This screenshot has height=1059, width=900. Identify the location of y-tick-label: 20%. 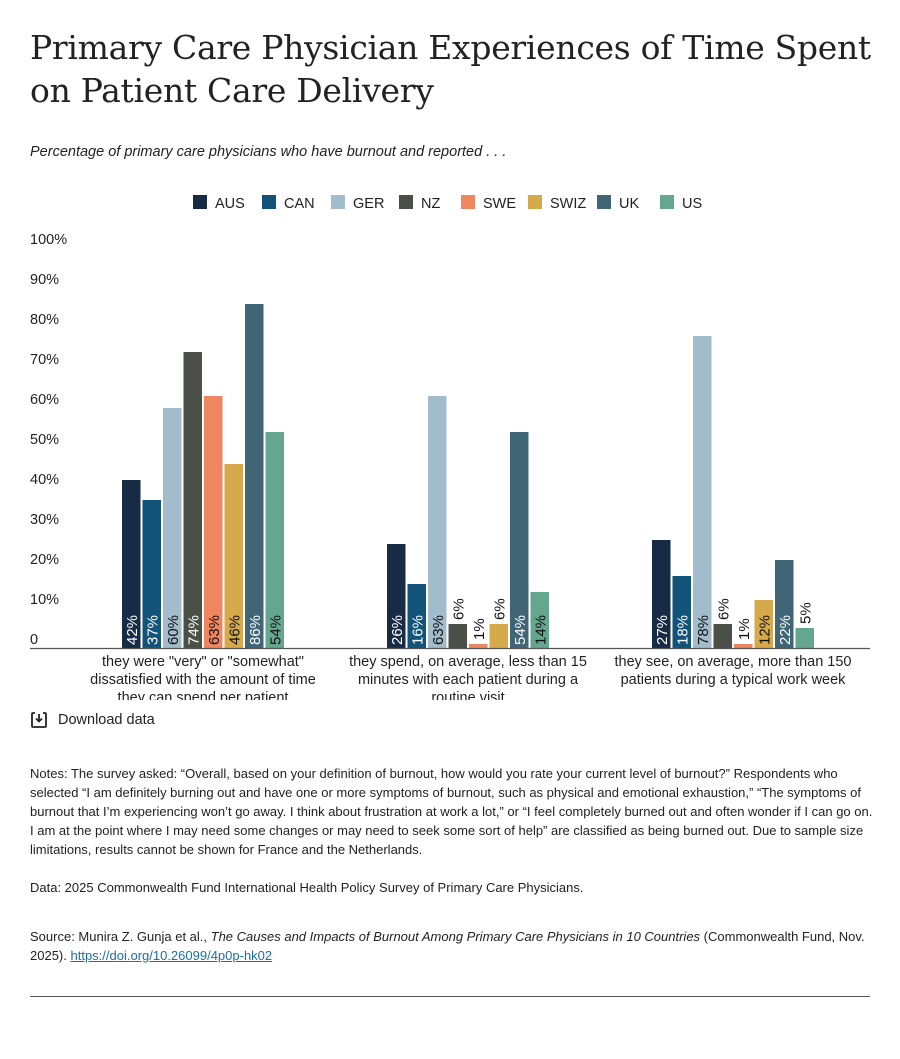
(44, 560).